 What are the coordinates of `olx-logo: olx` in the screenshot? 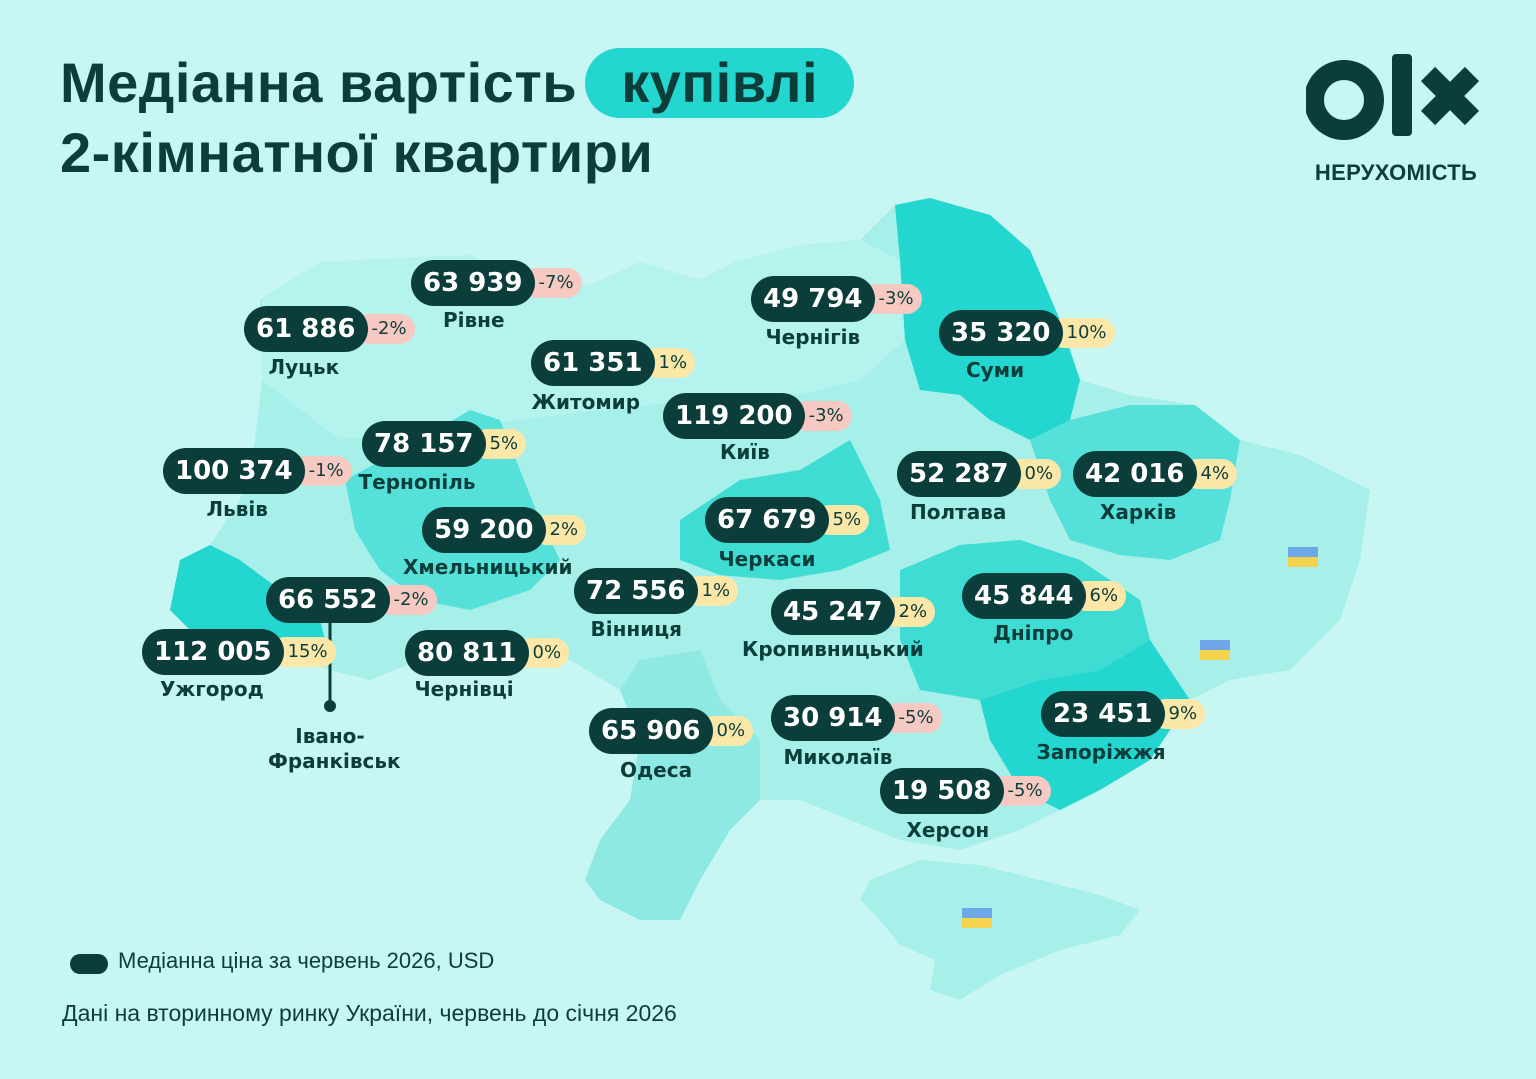 It's located at (1393, 97).